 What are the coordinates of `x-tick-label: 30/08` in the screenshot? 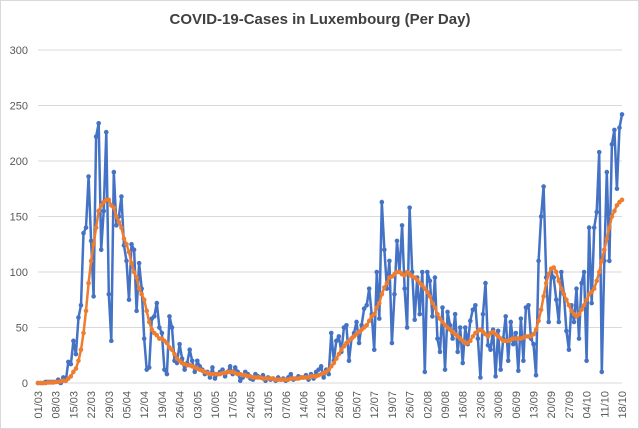 It's located at (499, 405).